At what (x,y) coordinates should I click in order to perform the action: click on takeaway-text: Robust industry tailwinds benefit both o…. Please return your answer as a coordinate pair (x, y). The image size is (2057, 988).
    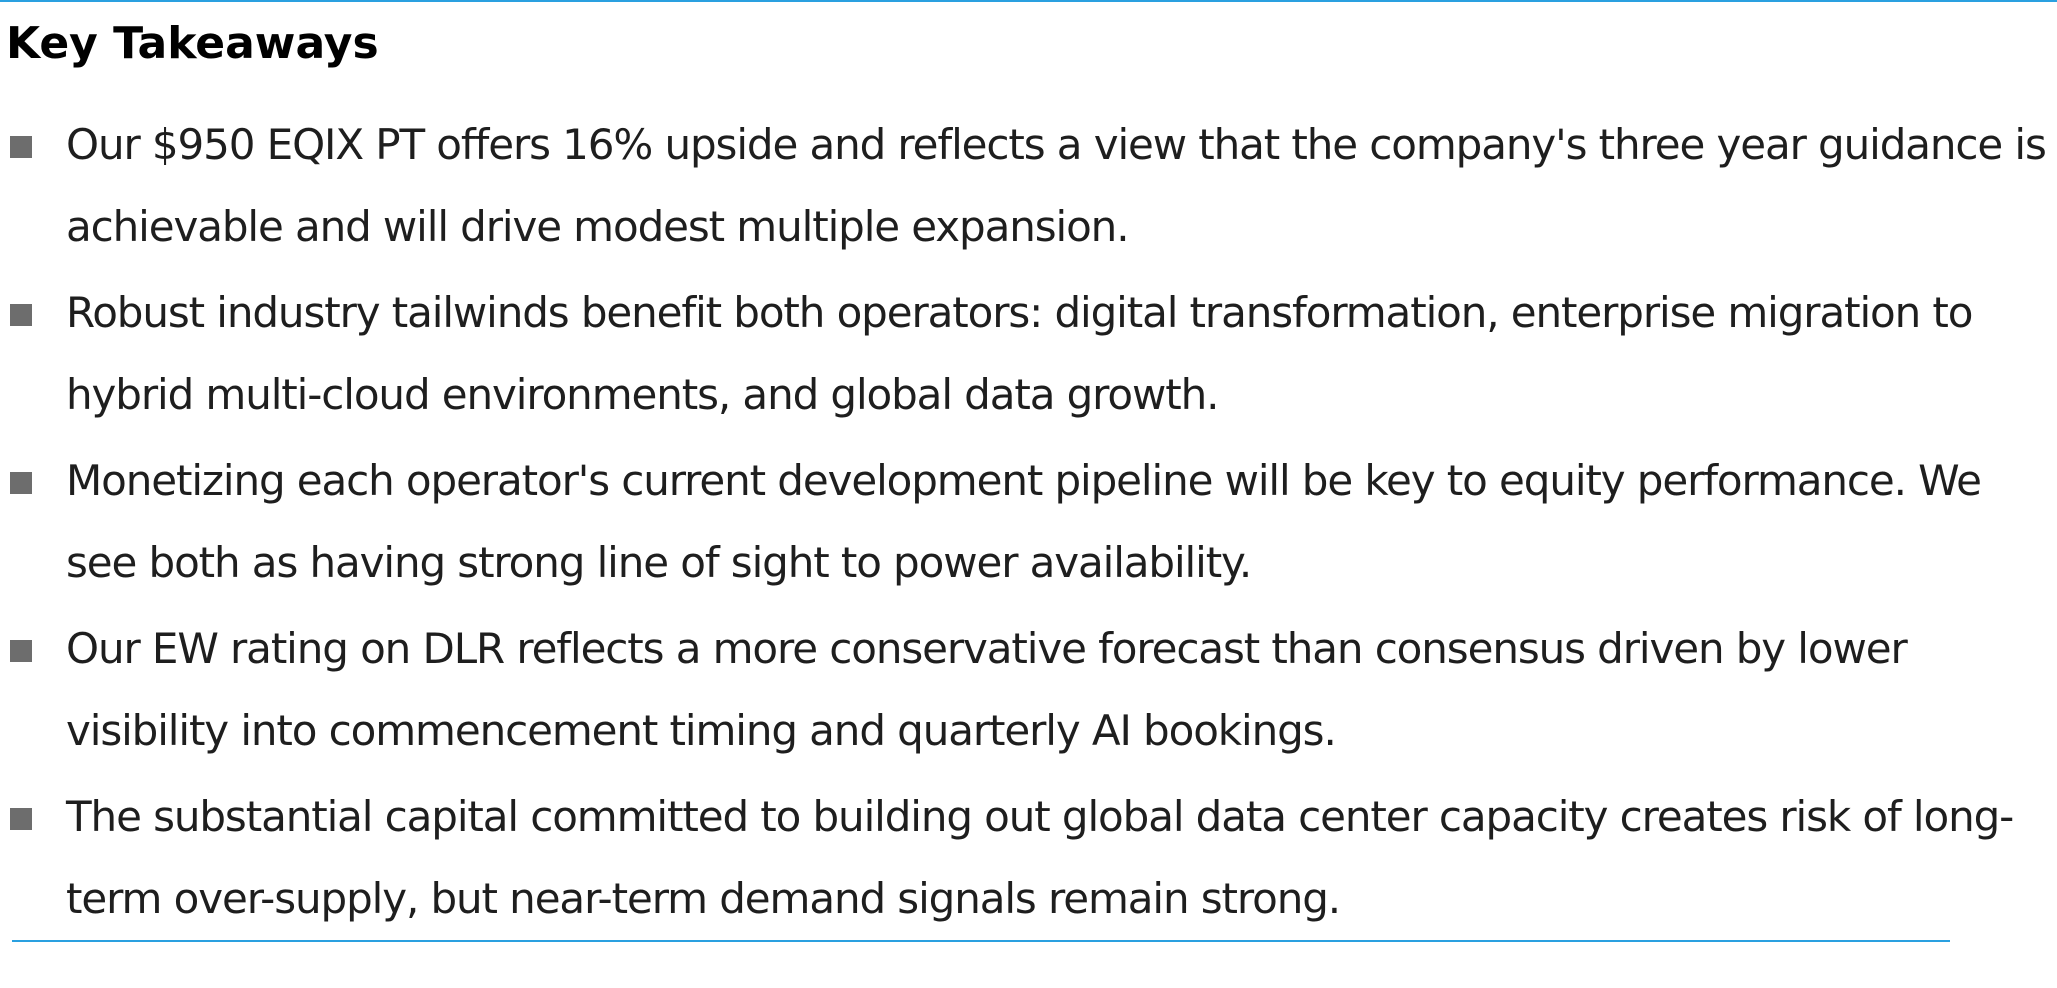
    Looking at the image, I should click on (1019, 353).